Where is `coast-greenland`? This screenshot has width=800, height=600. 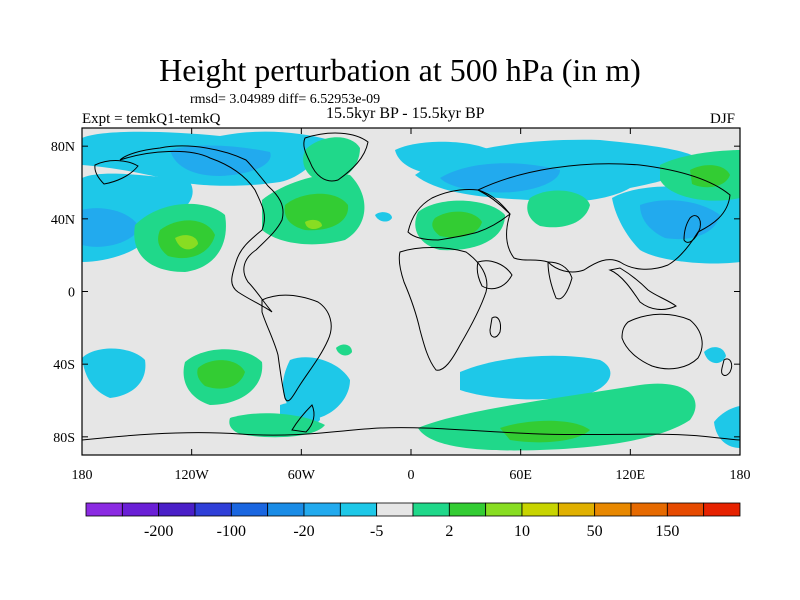
coast-greenland is located at coordinates (336, 157).